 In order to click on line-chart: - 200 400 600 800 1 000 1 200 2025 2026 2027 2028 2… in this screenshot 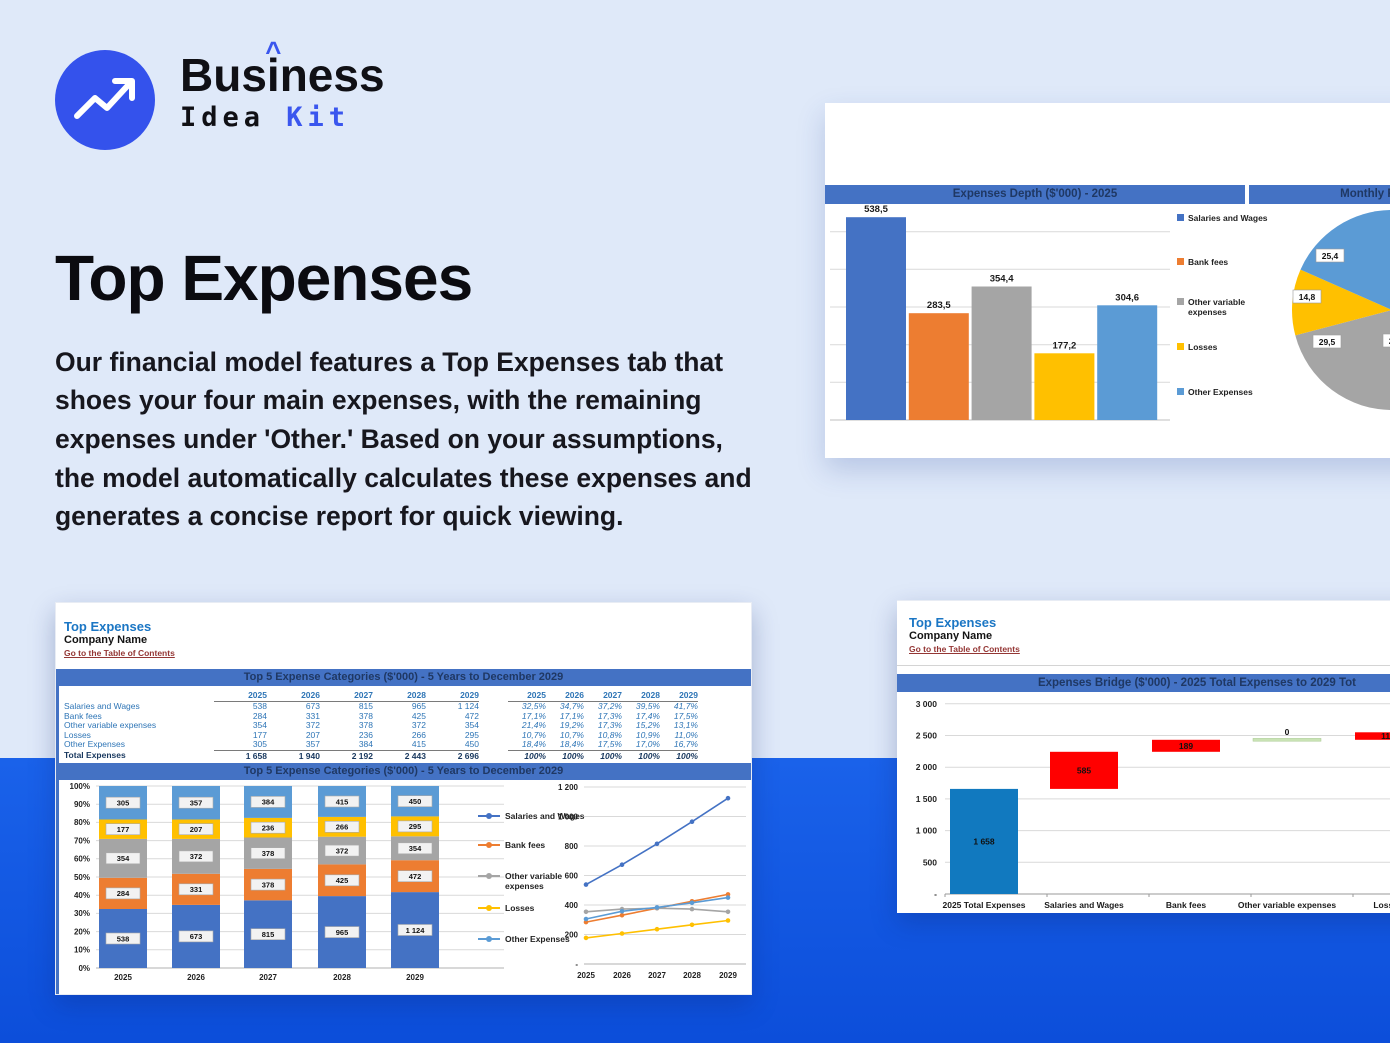, I will do `click(647, 889)`.